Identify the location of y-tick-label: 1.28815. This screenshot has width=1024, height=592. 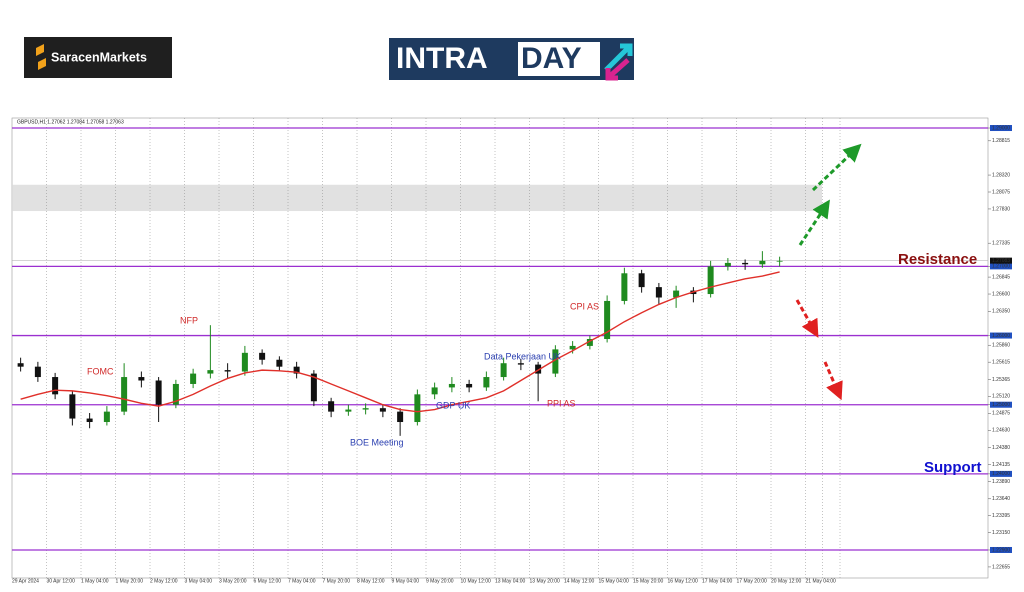
(1001, 141).